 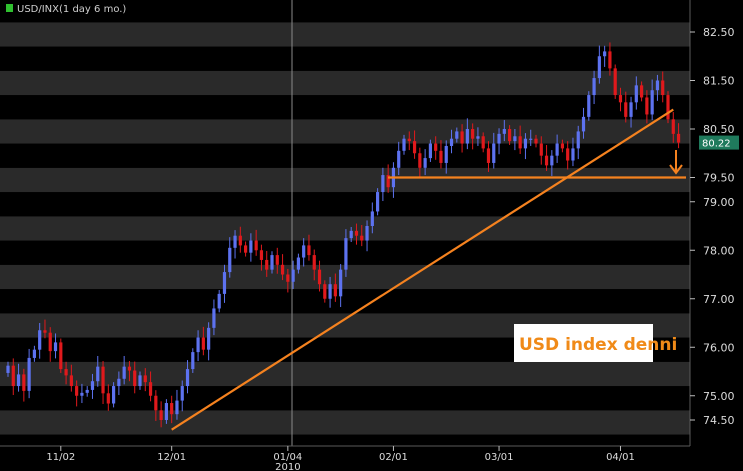 I want to click on price-axis, so click(x=716, y=223).